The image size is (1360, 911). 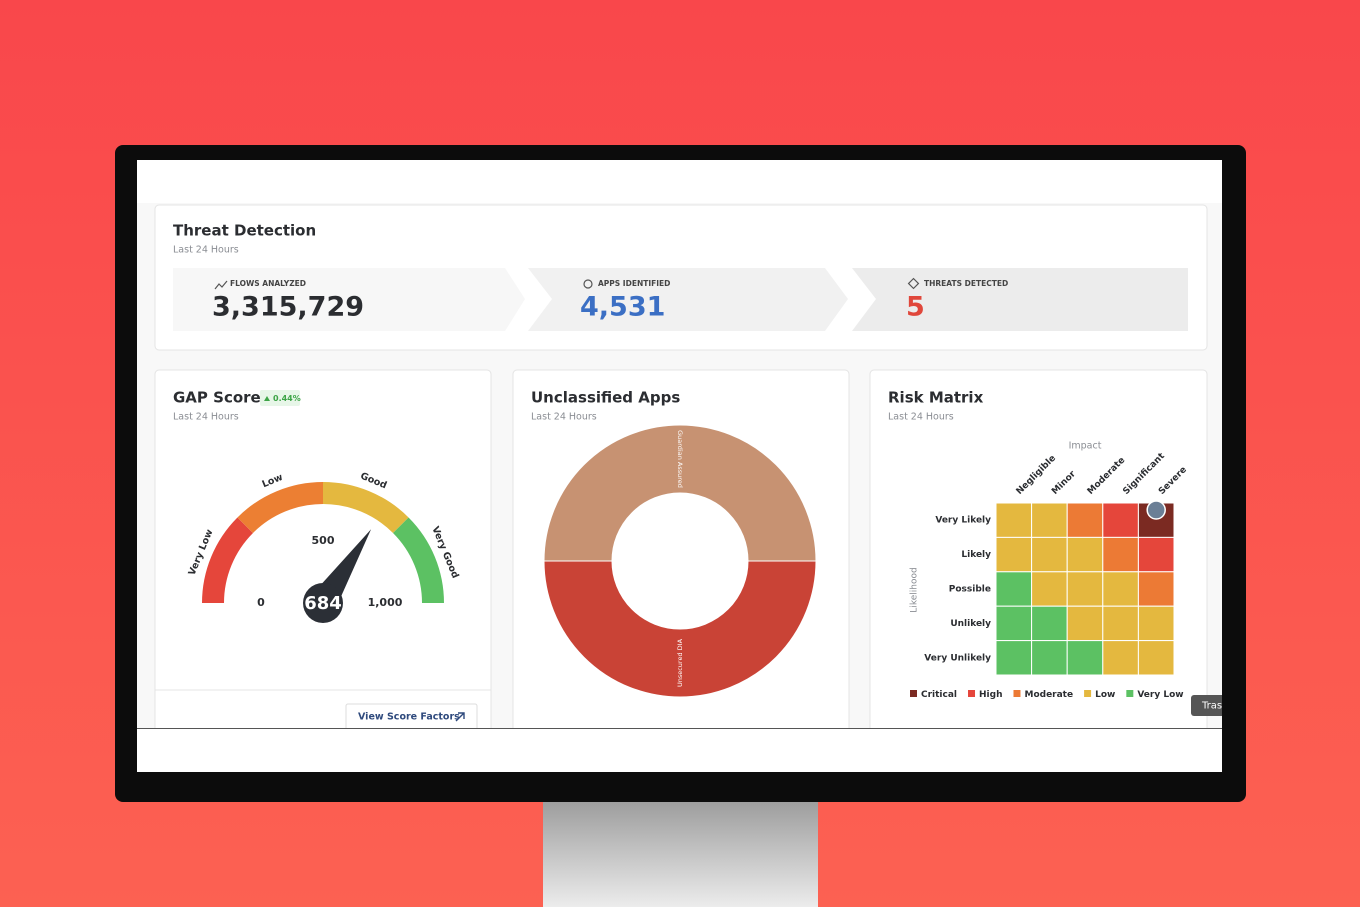 I want to click on tooltip-text: Tras, so click(x=1211, y=706).